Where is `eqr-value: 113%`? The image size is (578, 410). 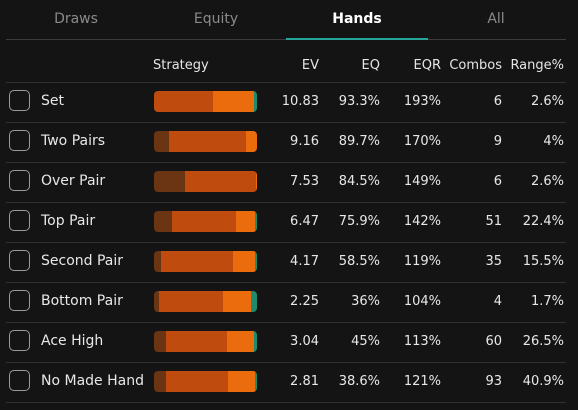 eqr-value: 113% is located at coordinates (422, 341).